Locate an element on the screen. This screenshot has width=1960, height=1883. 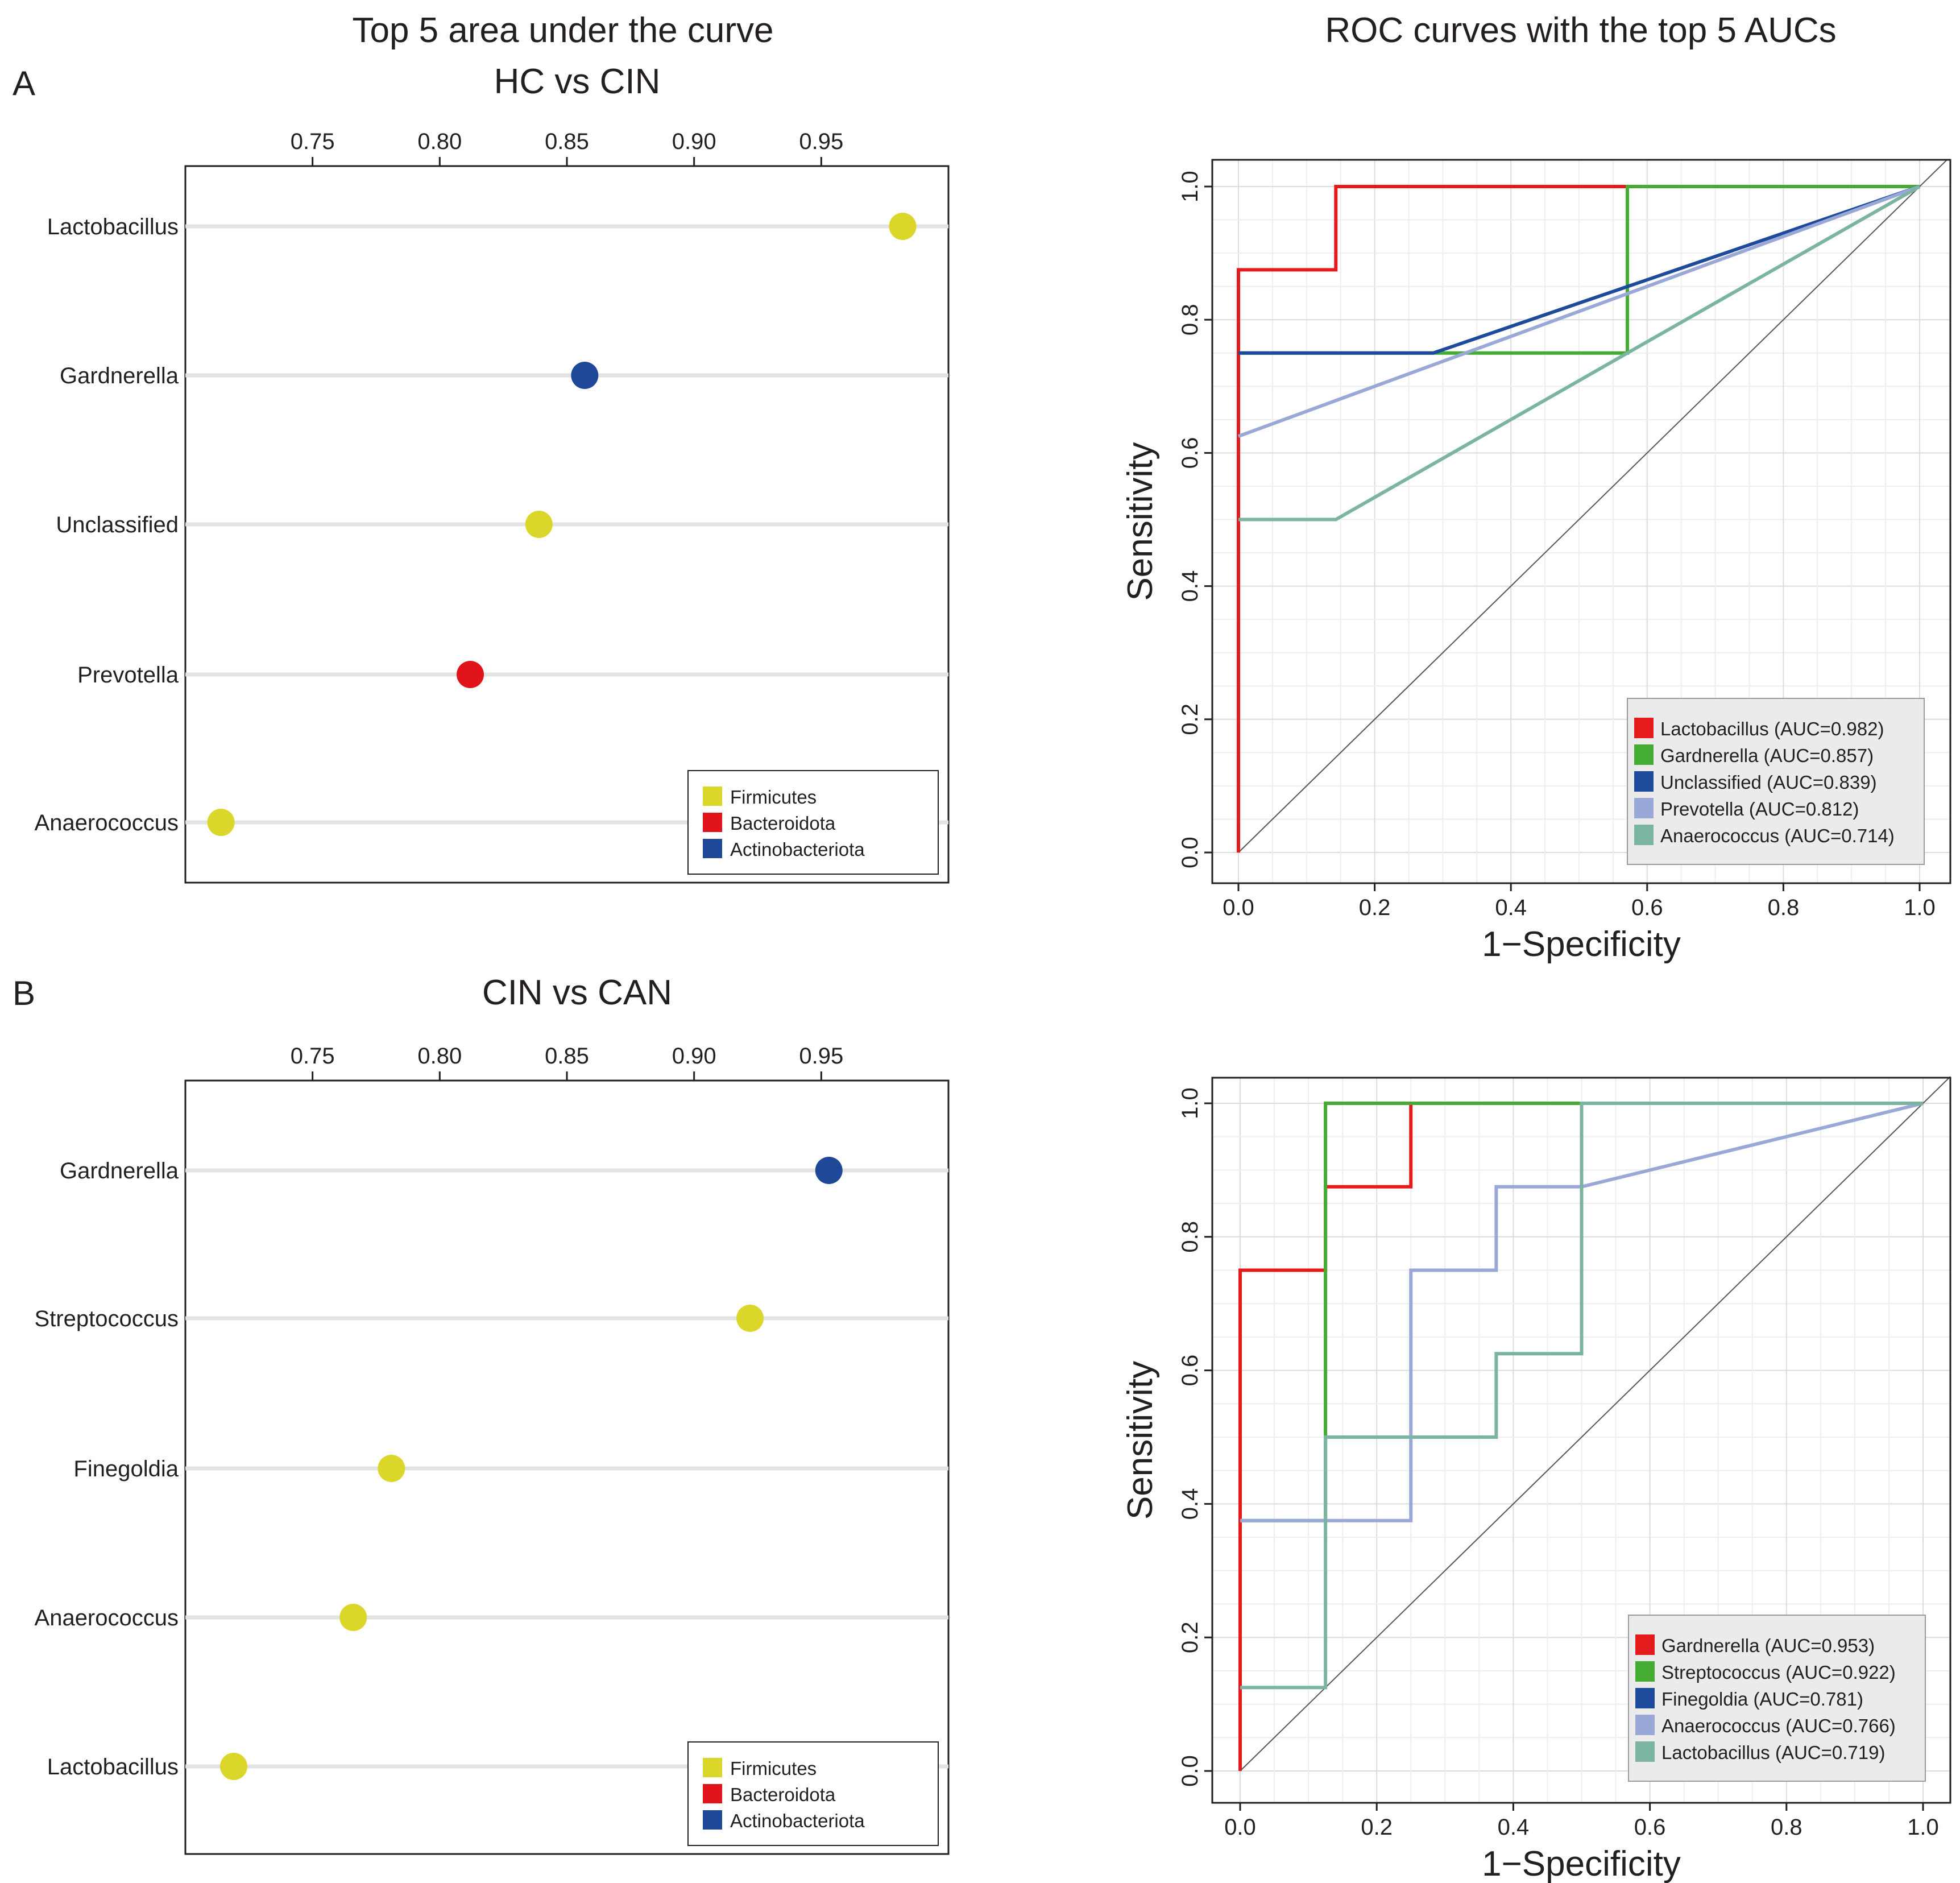
x-tick-label: 0.95 is located at coordinates (821, 141).